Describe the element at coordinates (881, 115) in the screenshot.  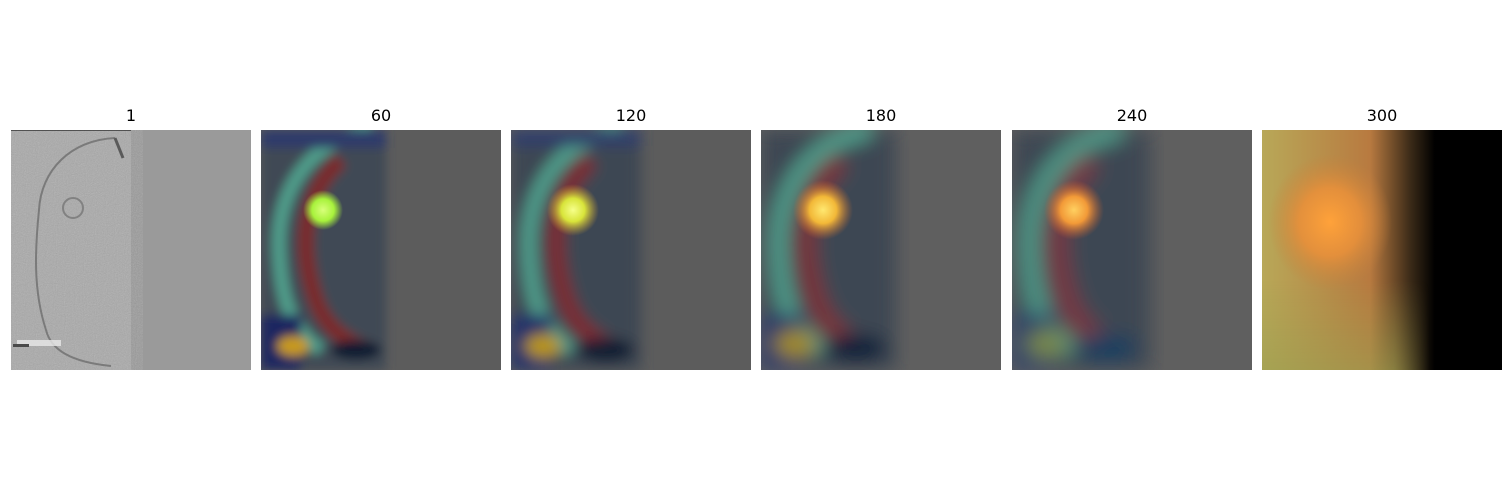
I see `panel-title: 180` at that location.